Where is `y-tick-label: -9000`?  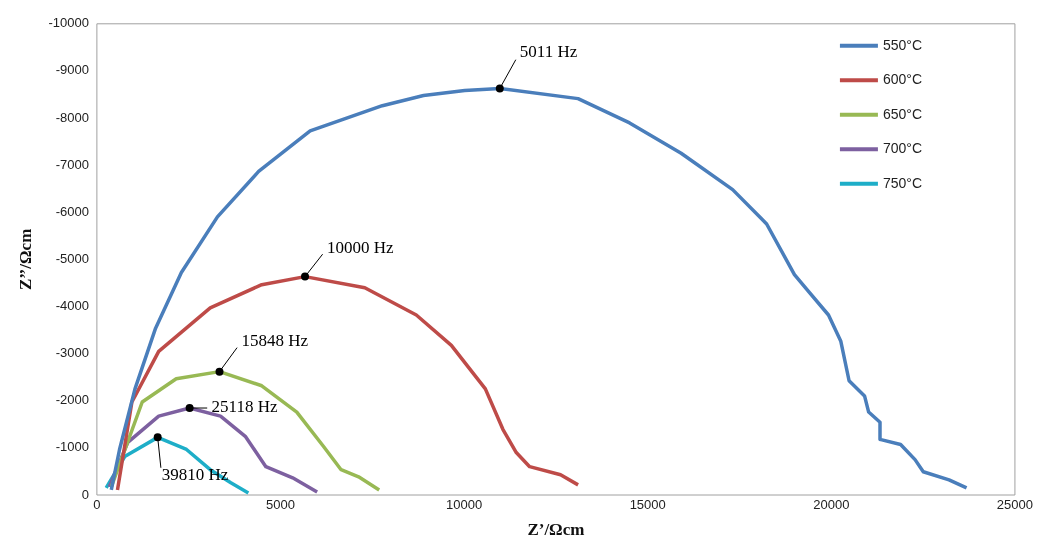
y-tick-label: -9000 is located at coordinates (72, 70).